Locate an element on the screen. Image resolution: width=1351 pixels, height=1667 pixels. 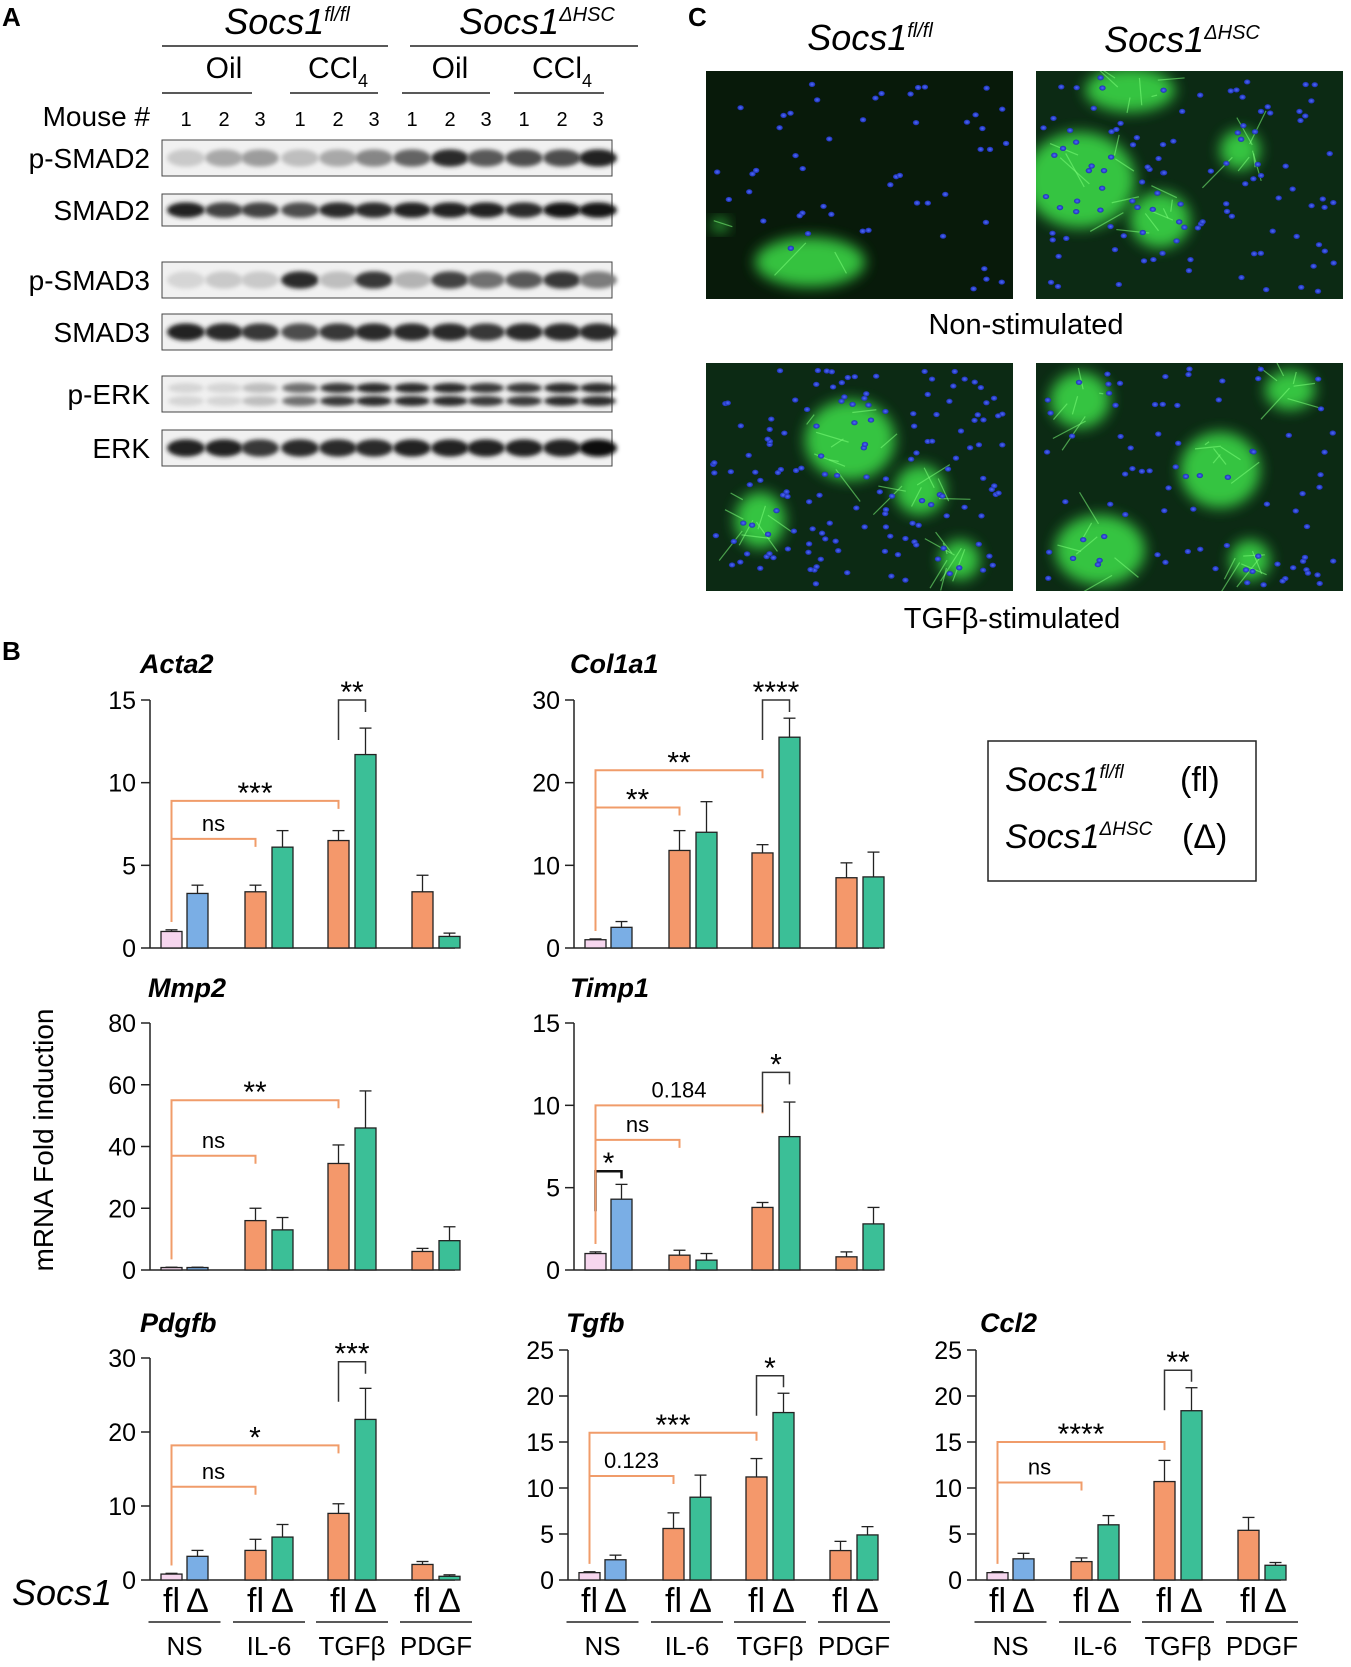
y-tick-label: 15 is located at coordinates (546, 1024).